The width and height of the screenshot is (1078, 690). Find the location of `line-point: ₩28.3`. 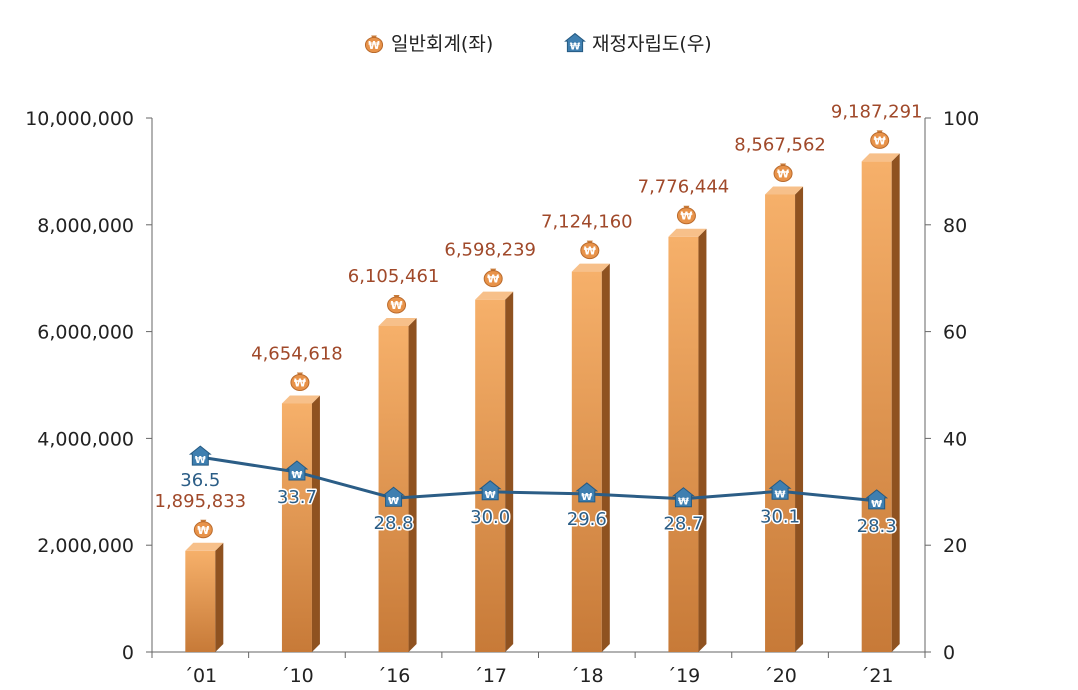

line-point: ₩28.3 is located at coordinates (876, 513).